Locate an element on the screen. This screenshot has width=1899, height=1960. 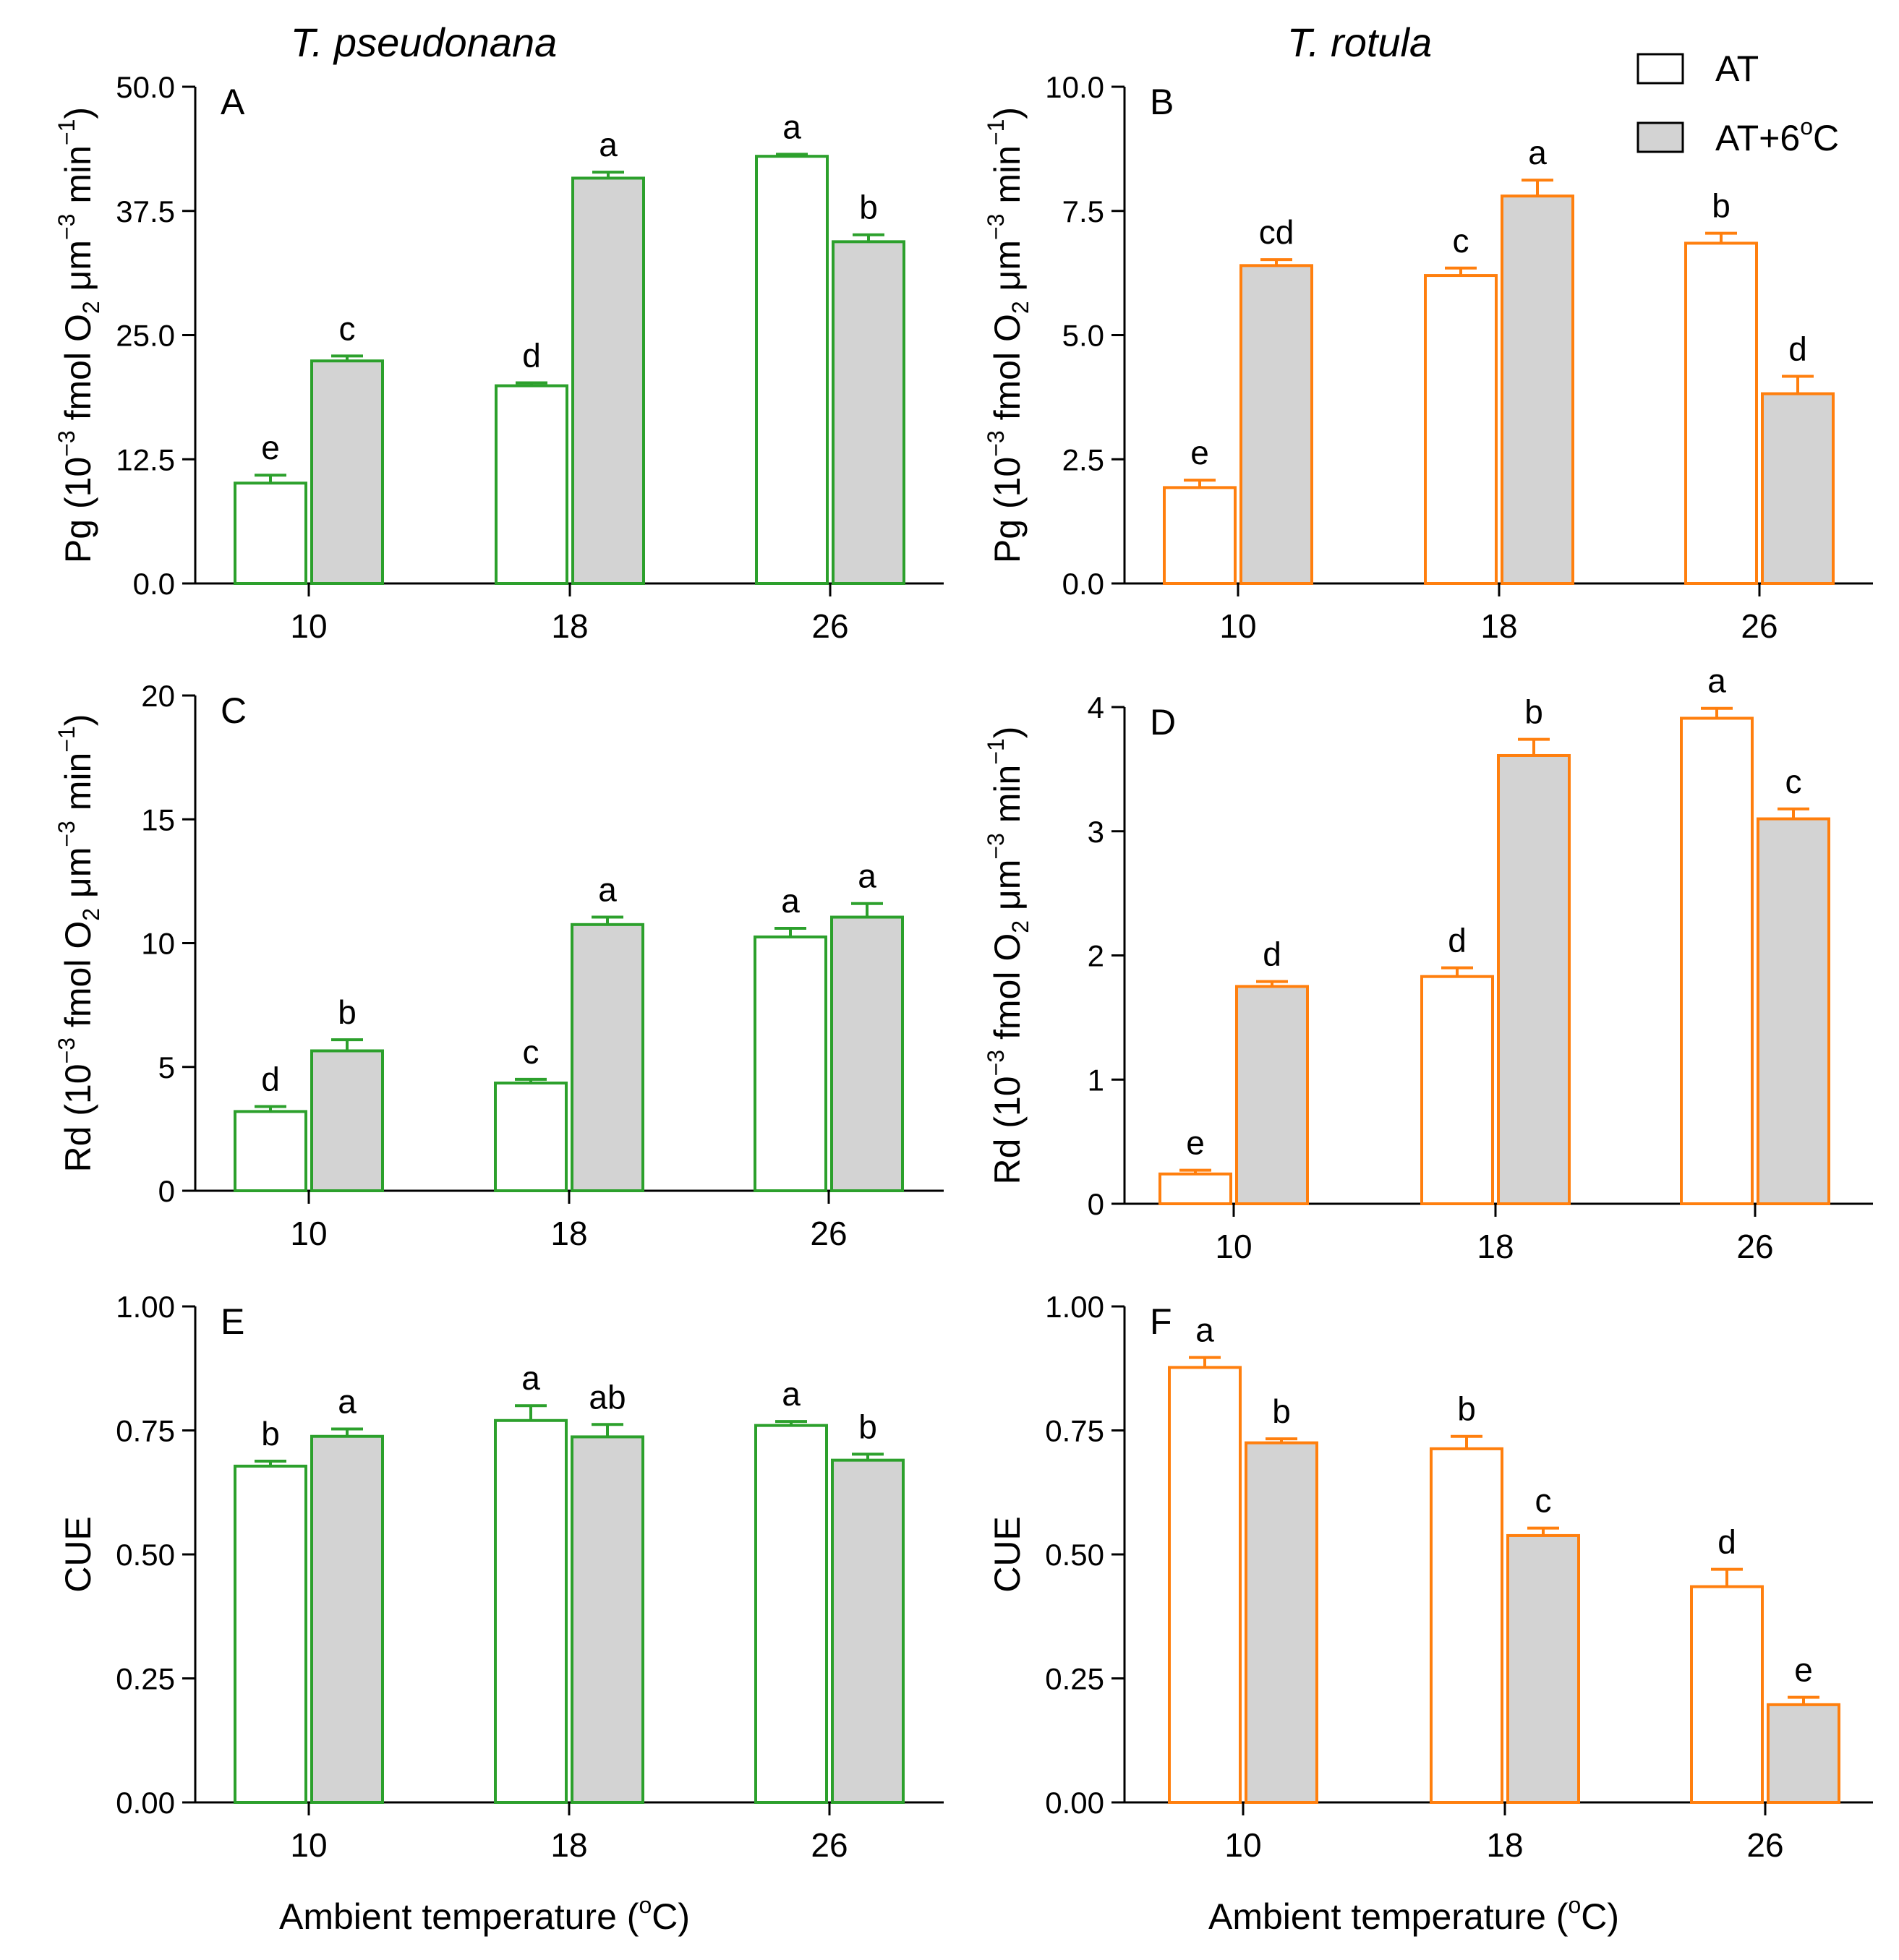
legend-warm-sup: o is located at coordinates (1806, 127).